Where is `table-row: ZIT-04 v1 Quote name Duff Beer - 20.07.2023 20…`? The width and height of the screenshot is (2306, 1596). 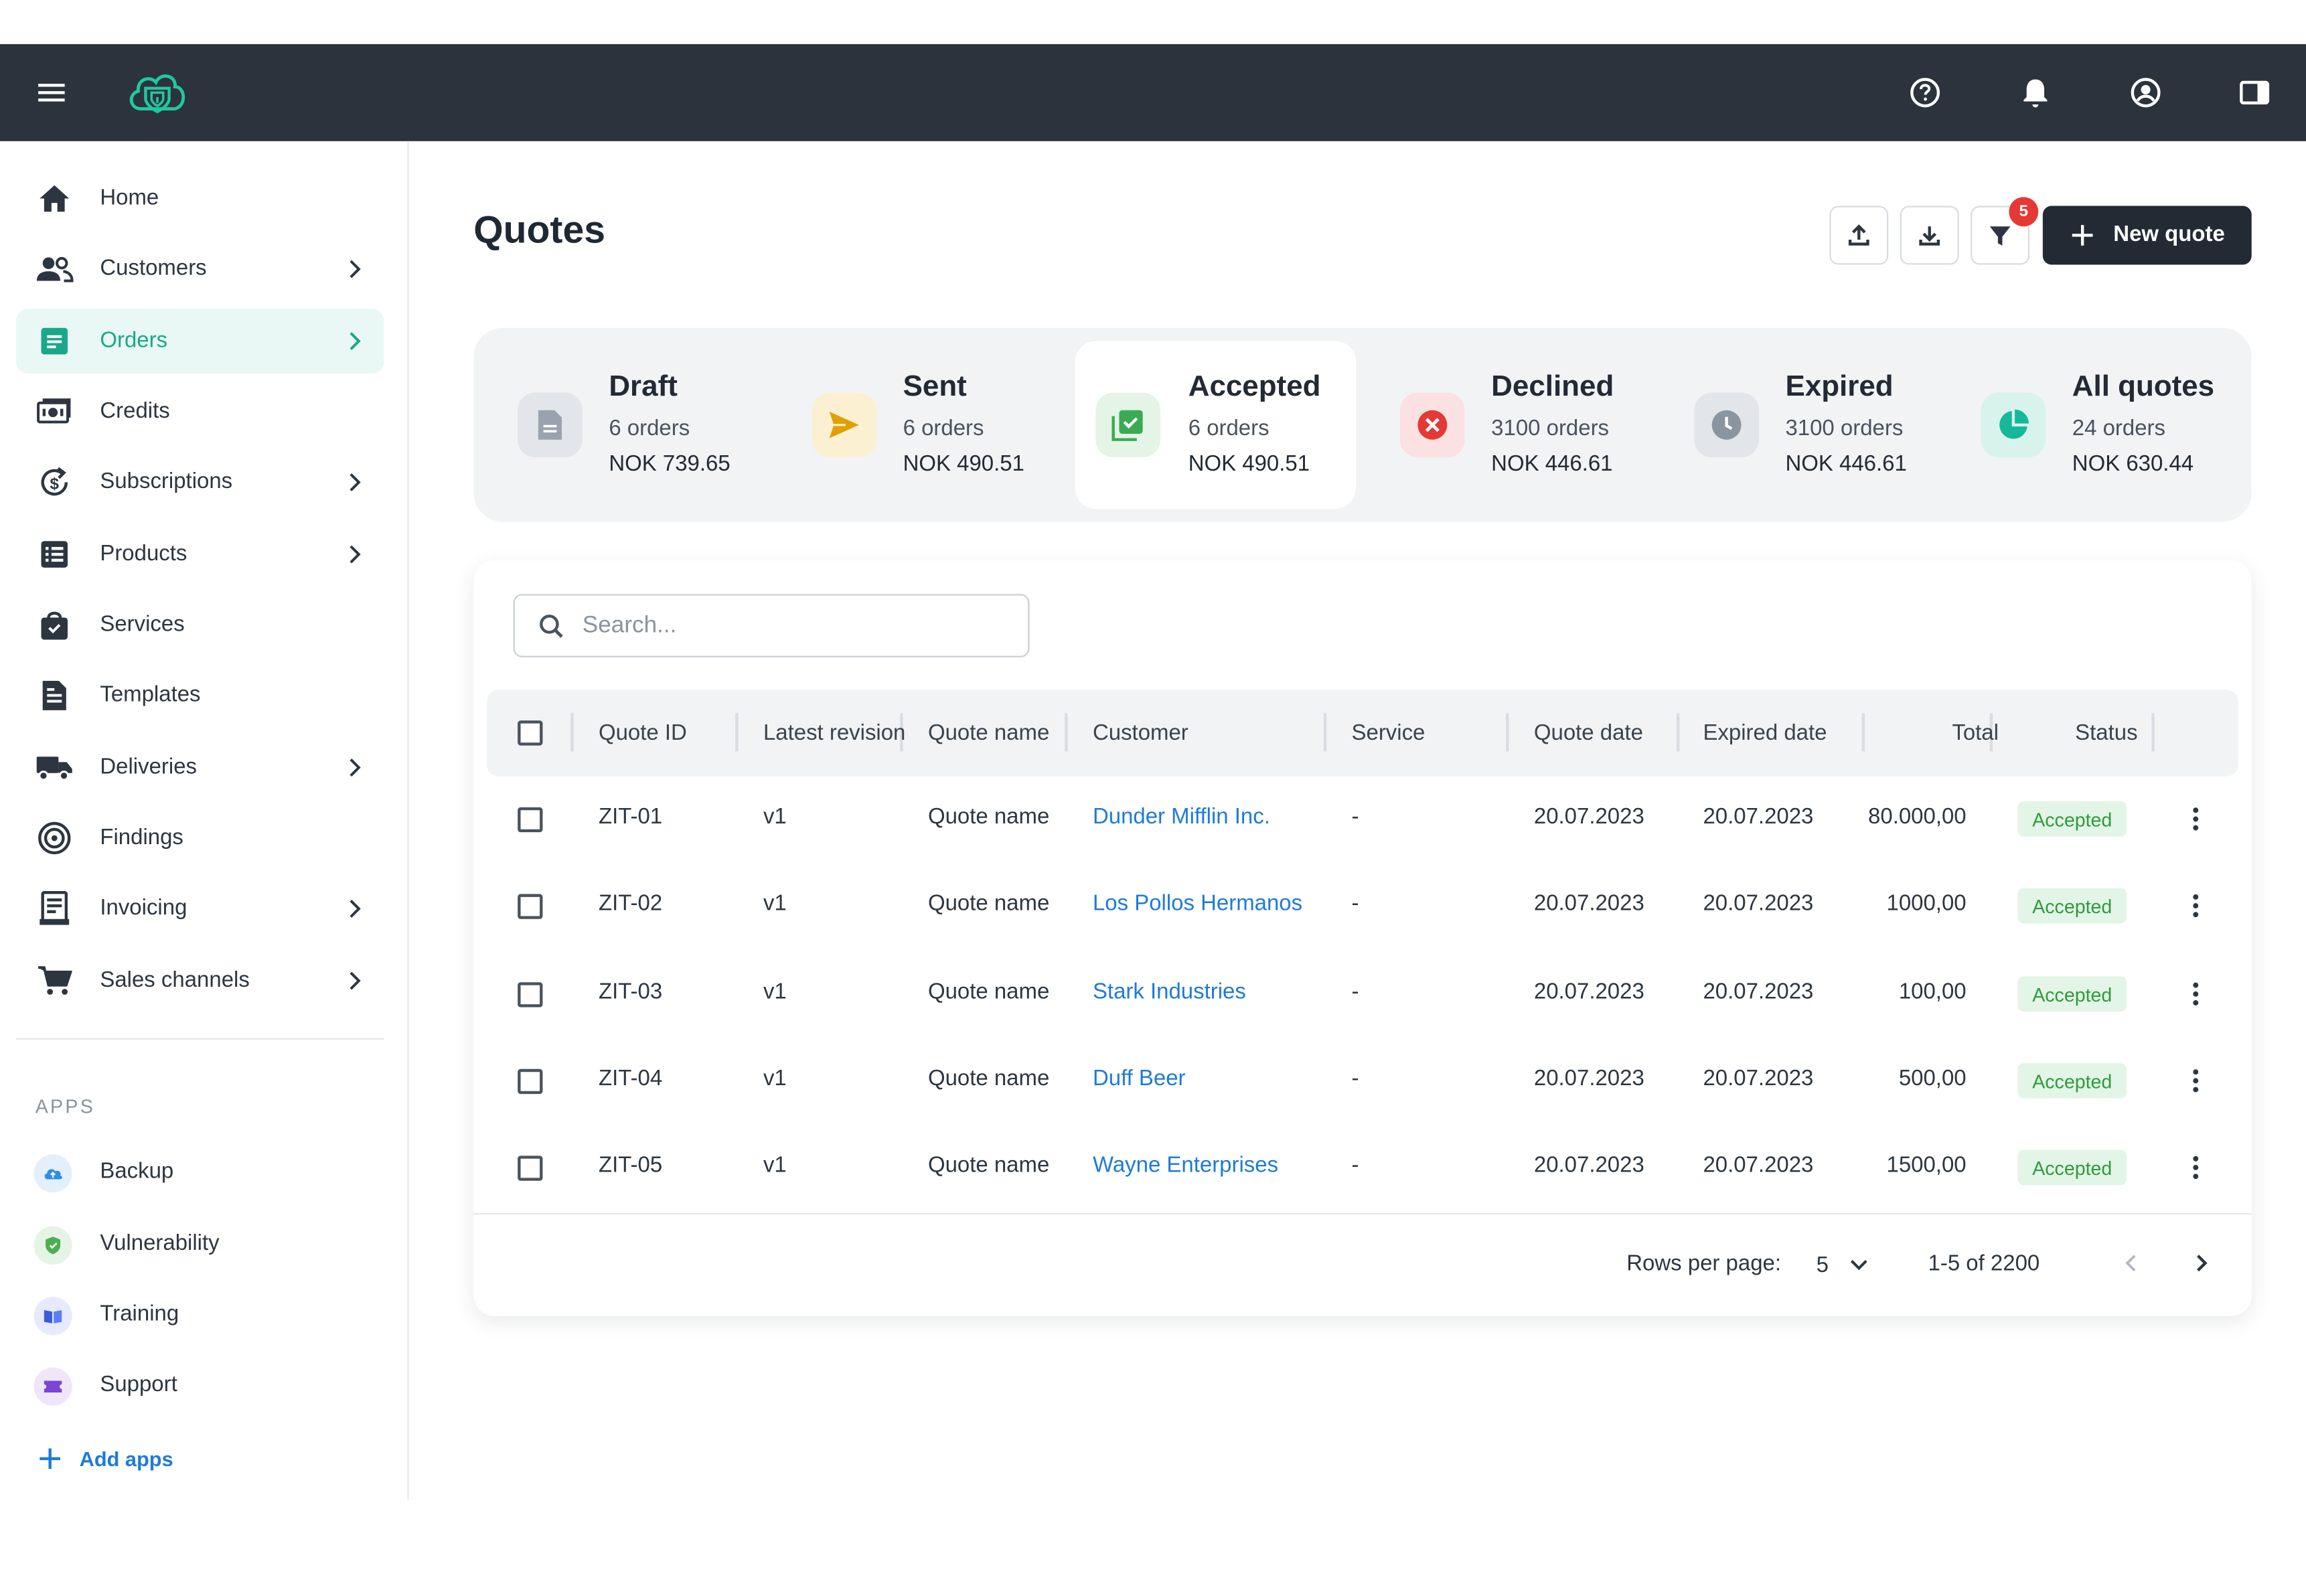 table-row: ZIT-04 v1 Quote name Duff Beer - 20.07.2023 20… is located at coordinates (1362, 1081).